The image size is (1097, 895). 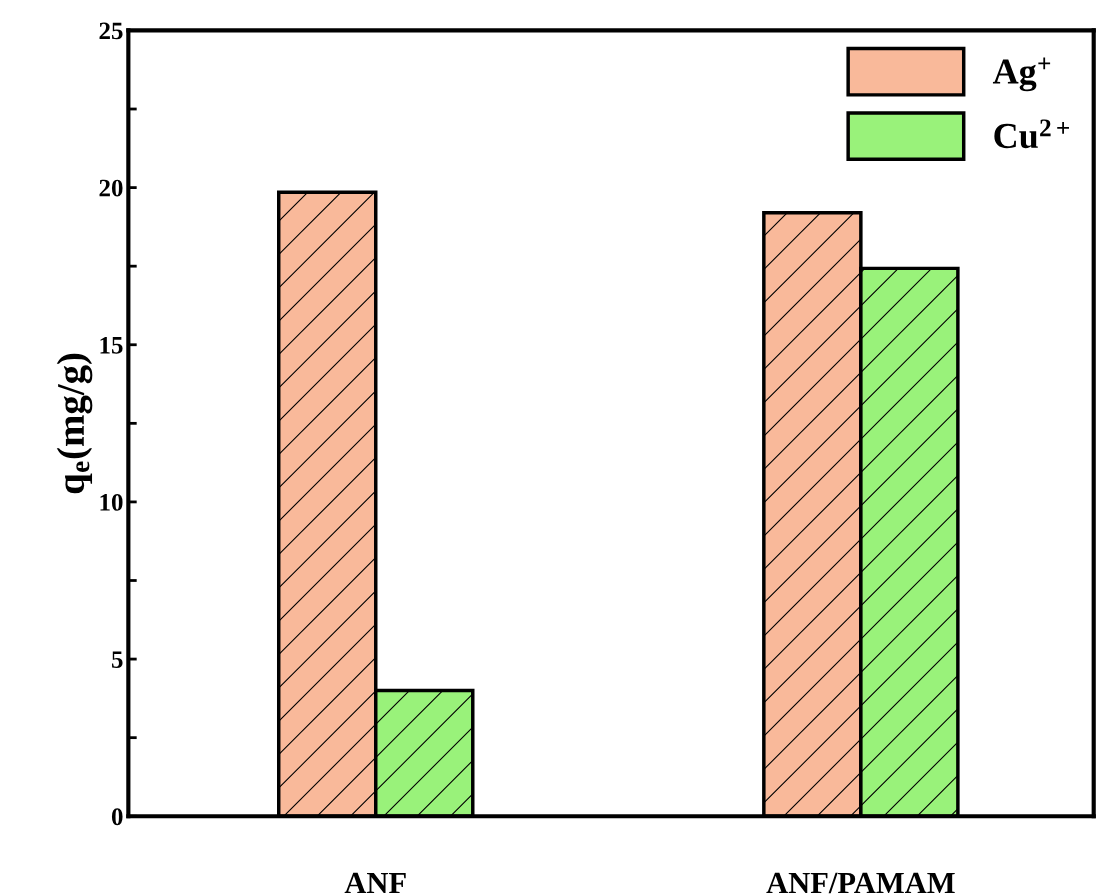 I want to click on y-tick-label: 10, so click(x=111, y=502).